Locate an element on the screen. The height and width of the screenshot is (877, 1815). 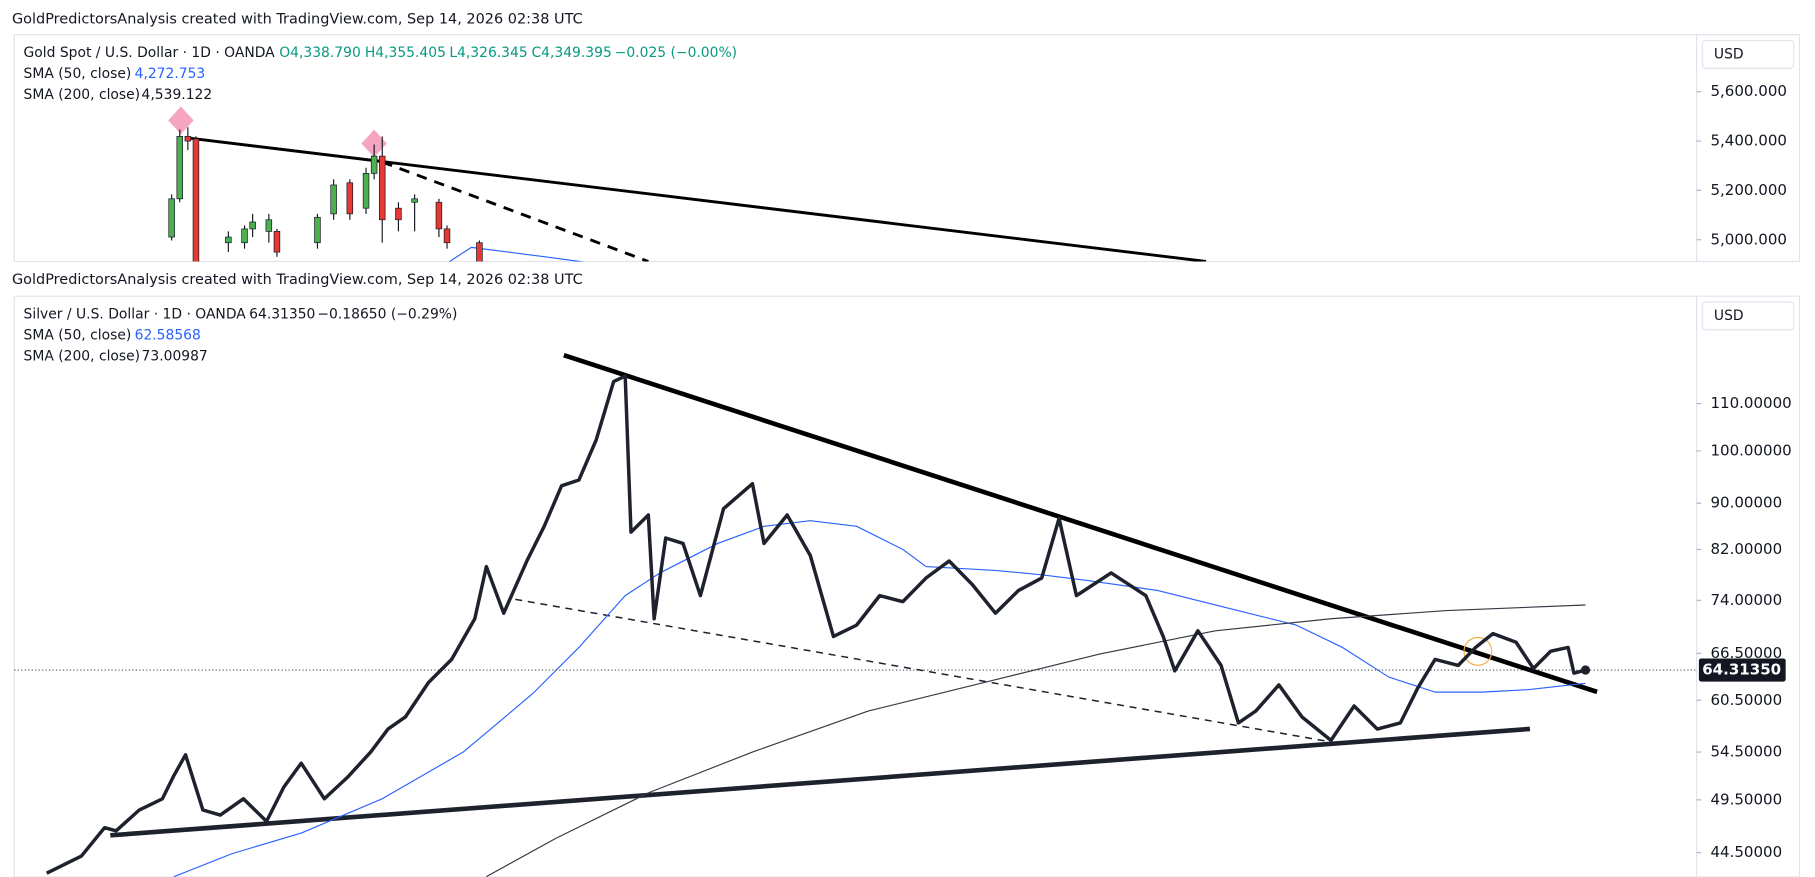
y-tick-label: 82.00000 is located at coordinates (1746, 549).